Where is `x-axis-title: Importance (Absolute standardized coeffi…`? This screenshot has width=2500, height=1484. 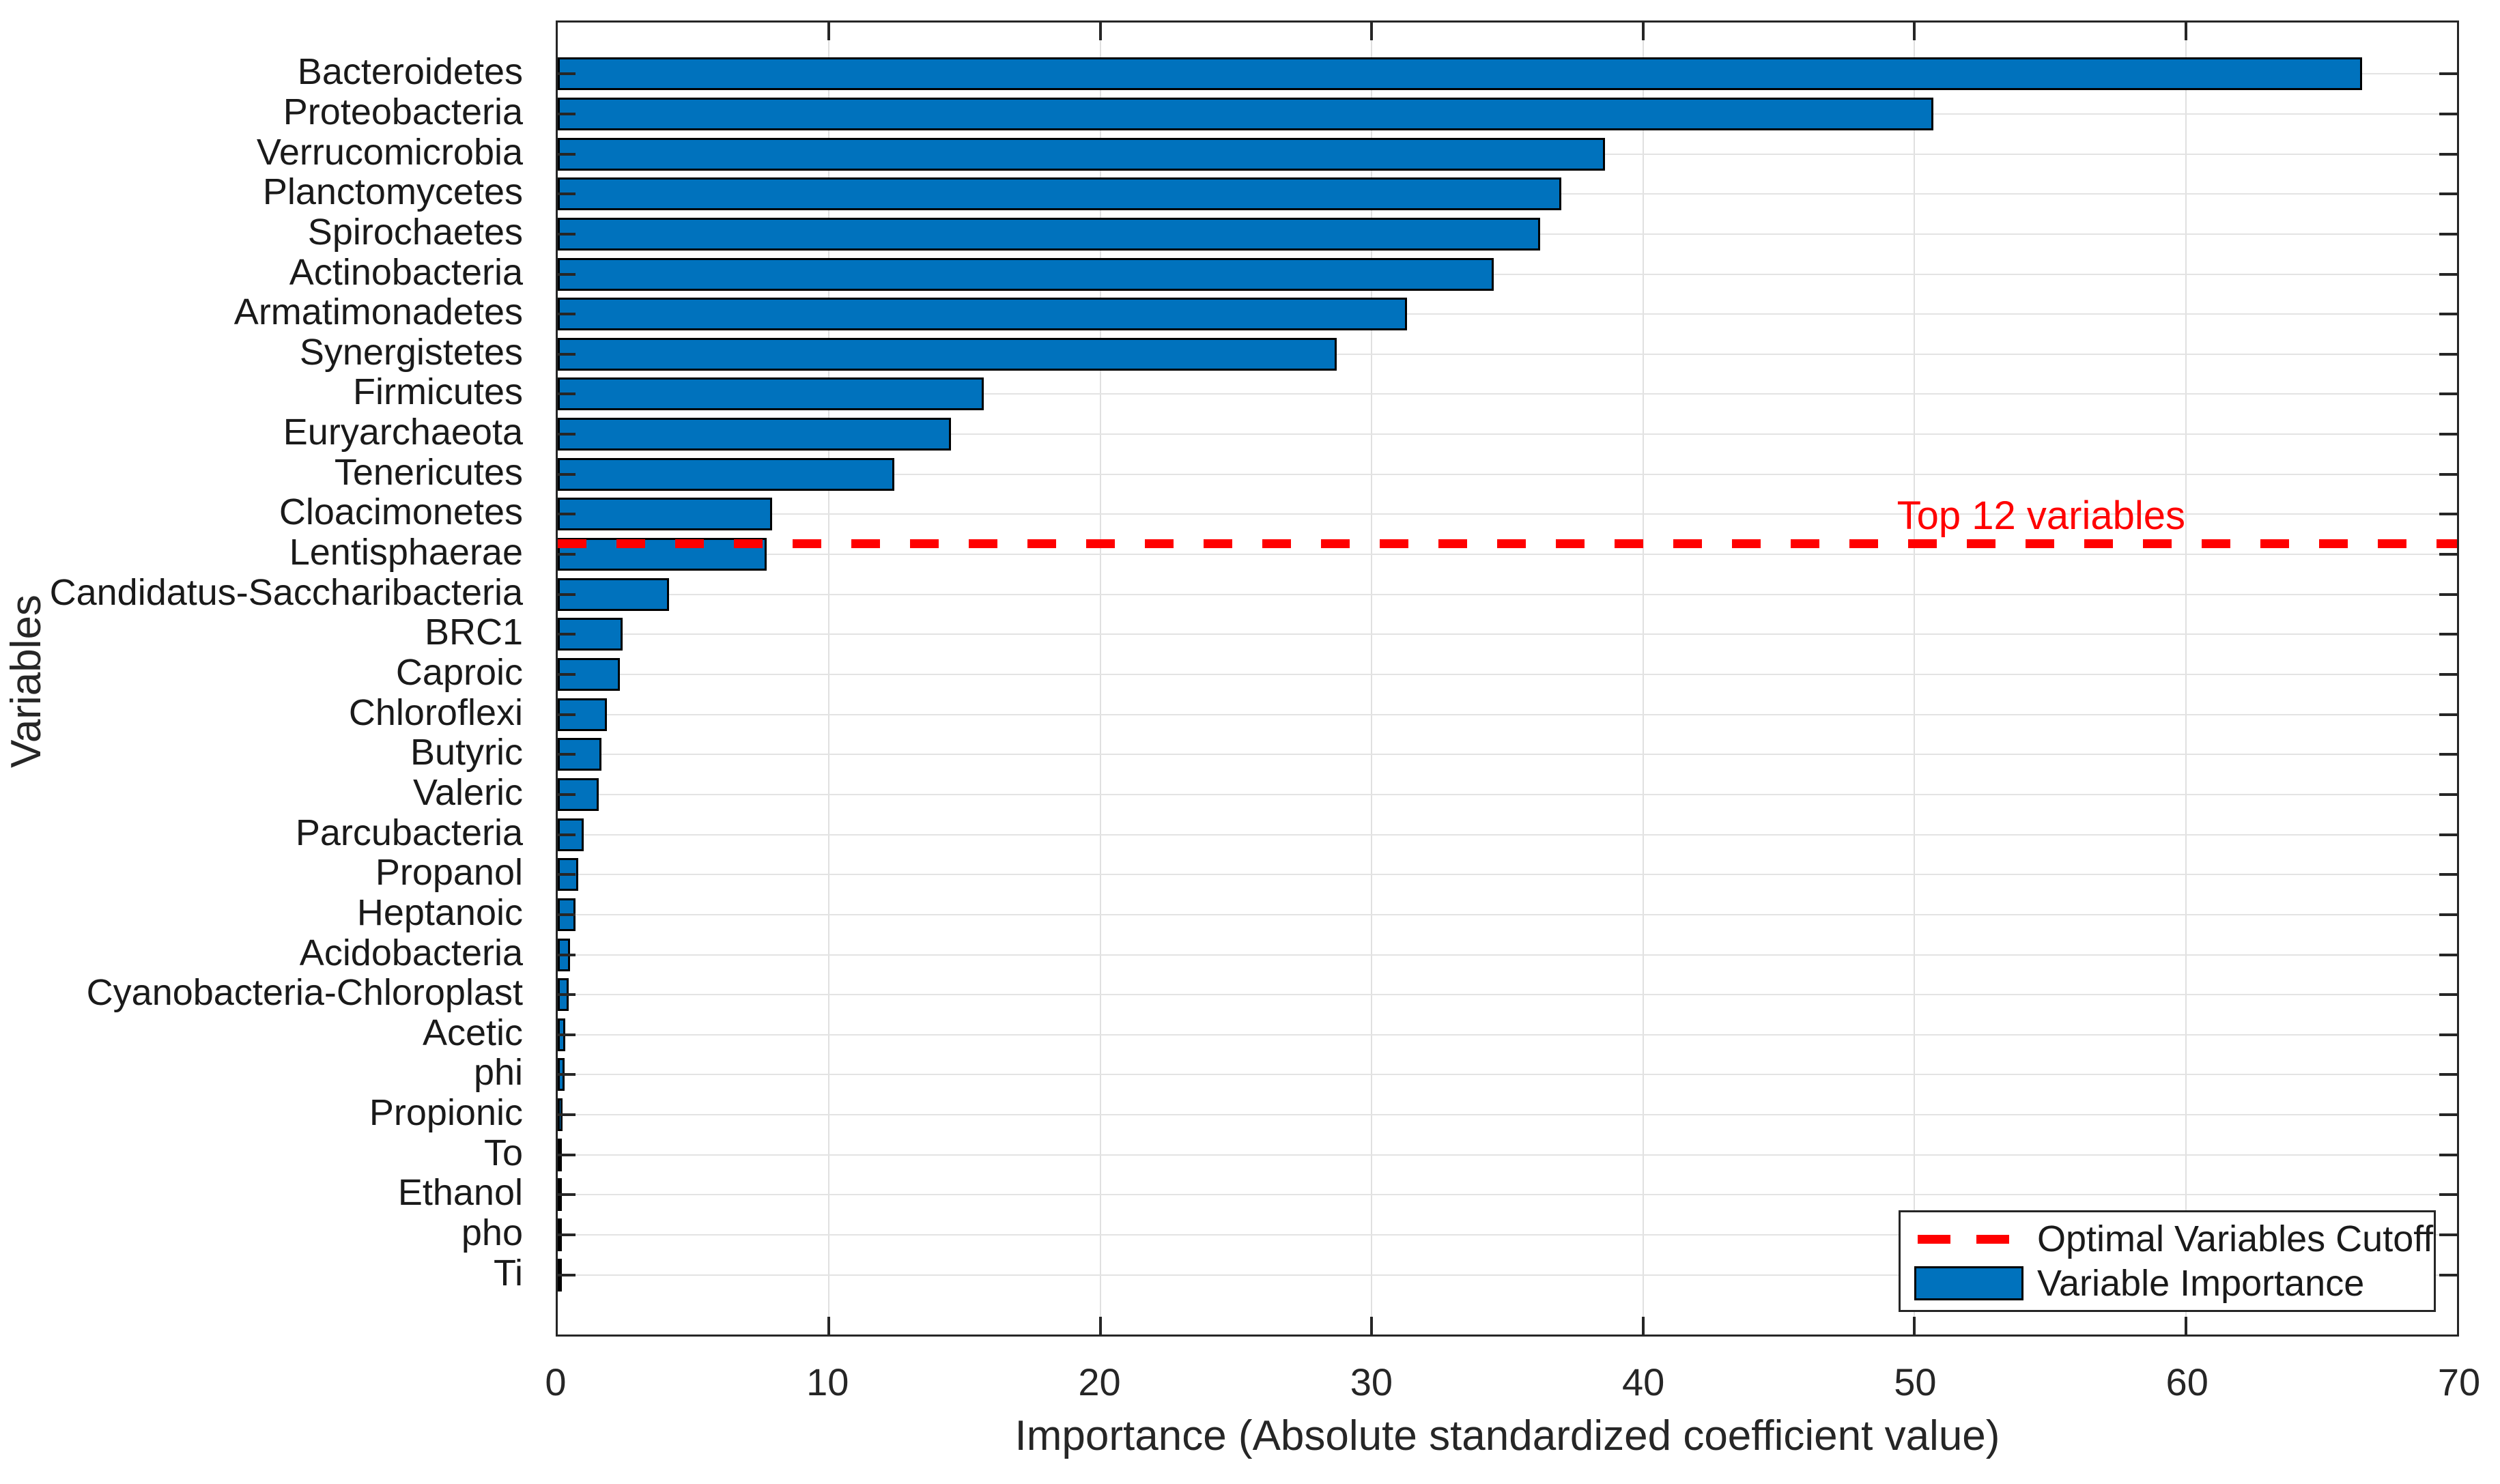
x-axis-title: Importance (Absolute standardized coeffi… is located at coordinates (1507, 1435).